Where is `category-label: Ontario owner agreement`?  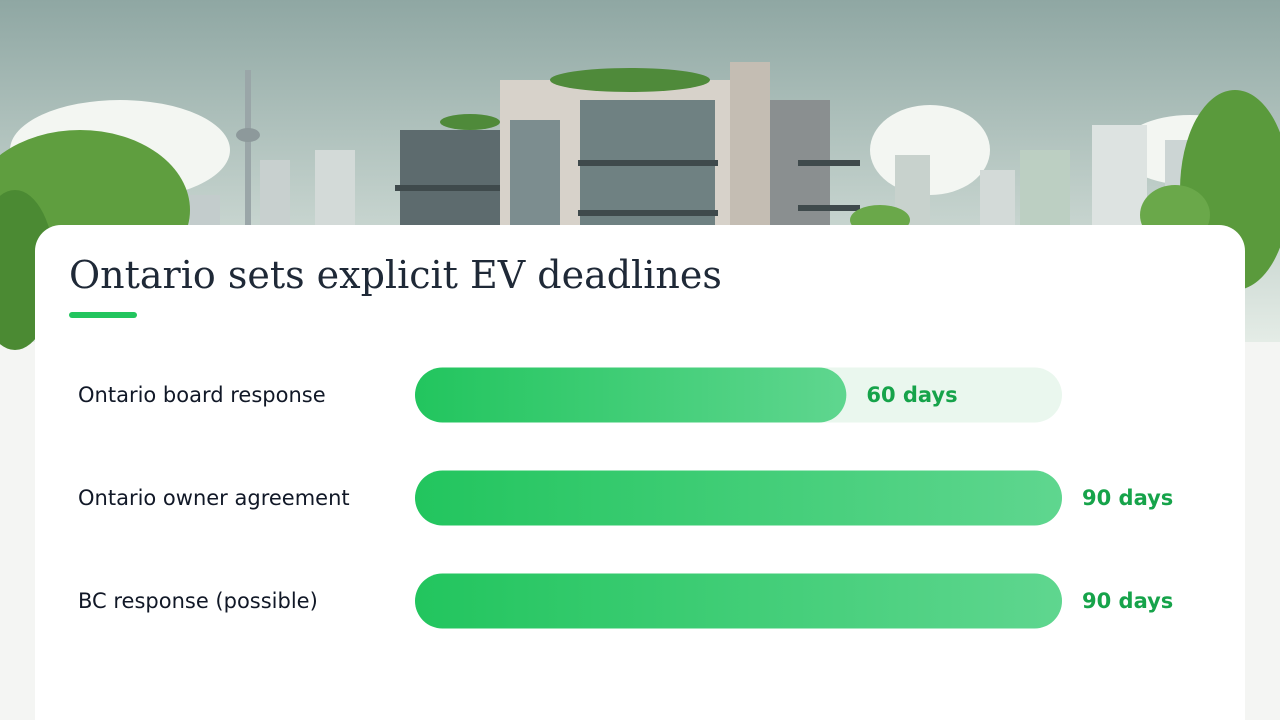
category-label: Ontario owner agreement is located at coordinates (214, 498).